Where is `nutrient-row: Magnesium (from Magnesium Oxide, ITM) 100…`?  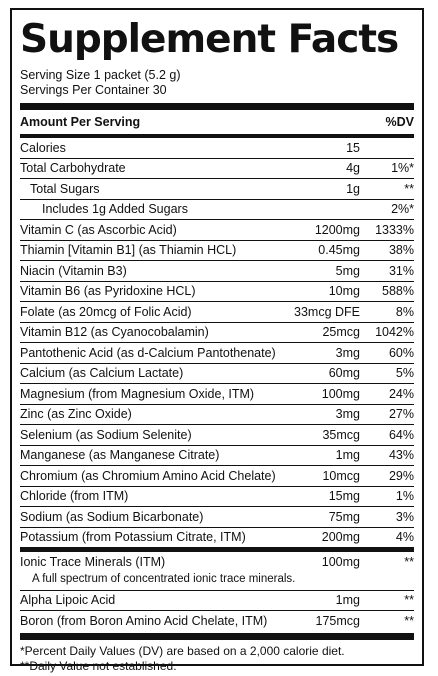
nutrient-row: Magnesium (from Magnesium Oxide, ITM) 100… is located at coordinates (217, 394).